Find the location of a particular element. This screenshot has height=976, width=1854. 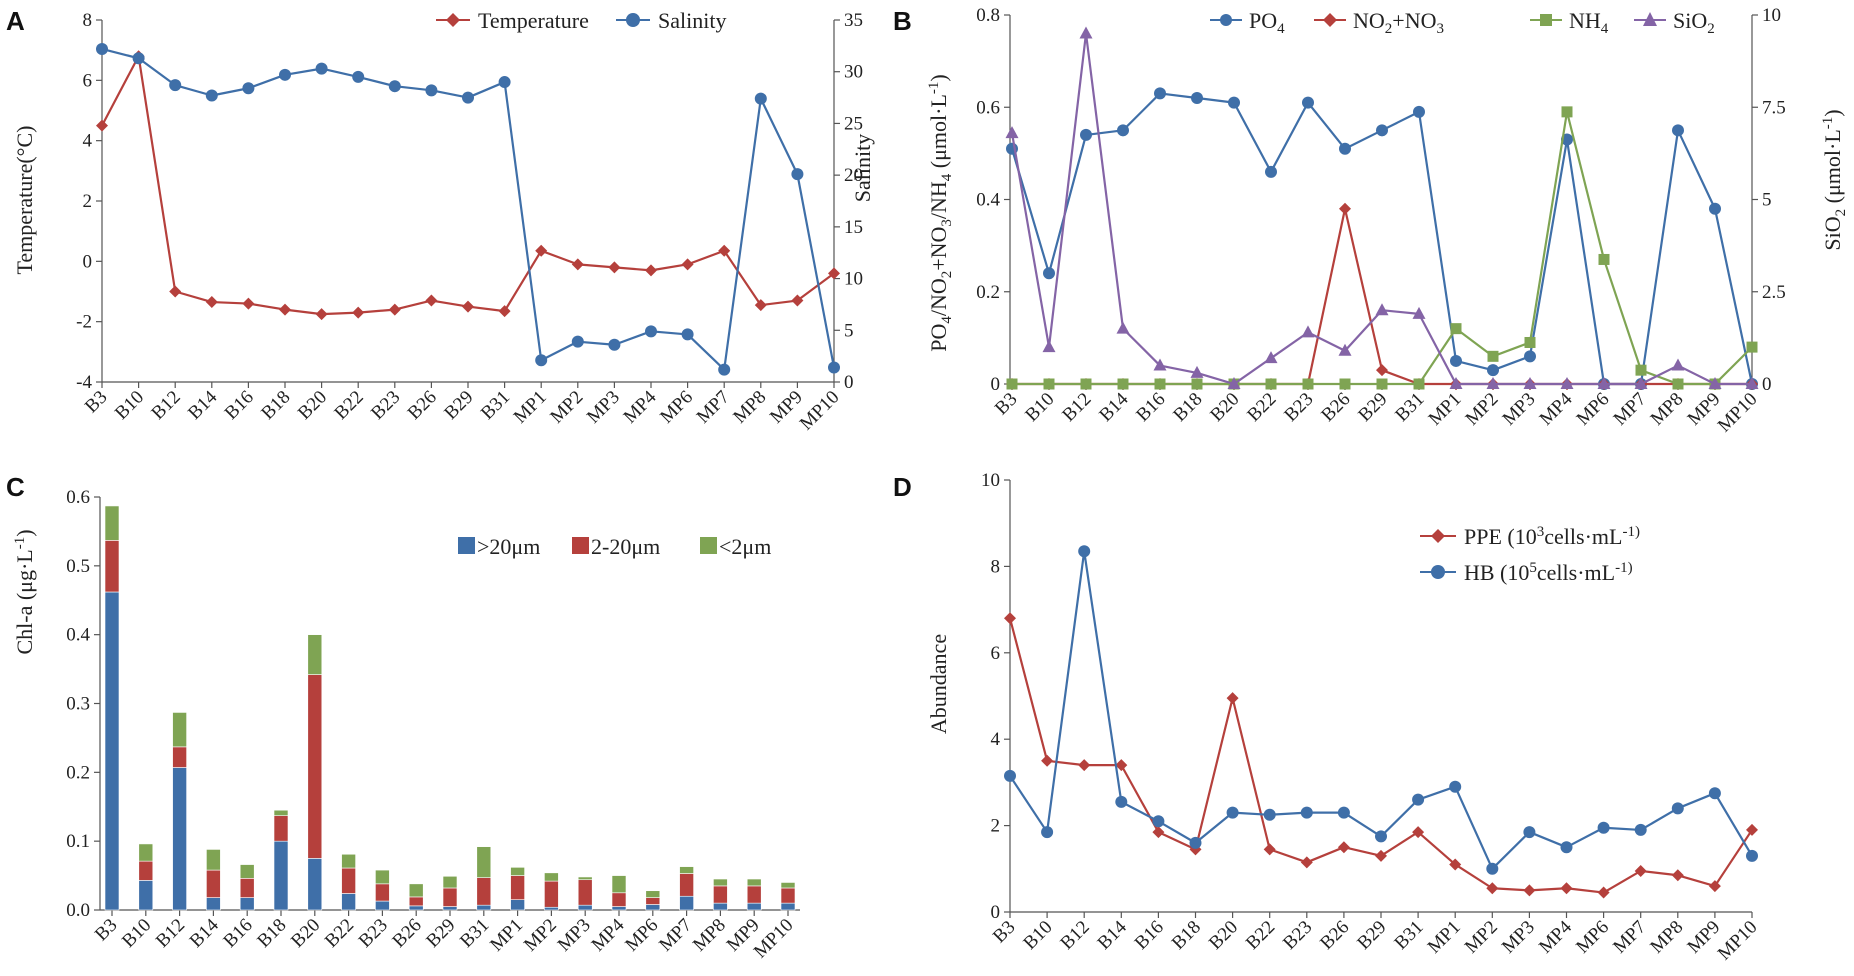

chart-a-point-temperature-b20 is located at coordinates (321, 314).